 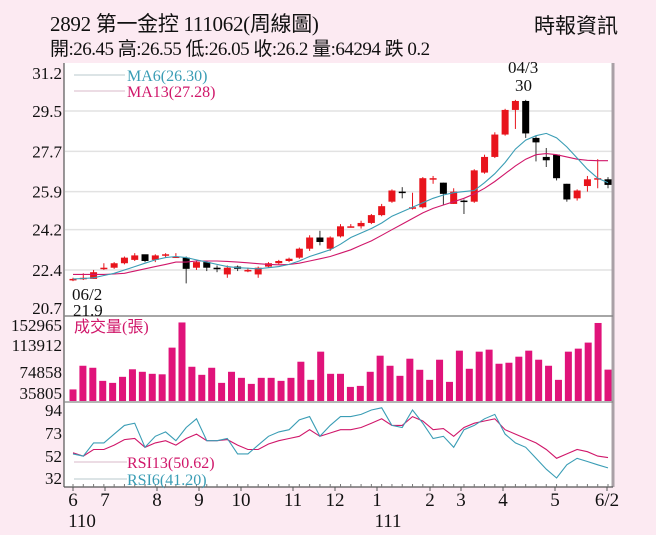 I want to click on ma6-legend: MA6(26.30), so click(x=167, y=76).